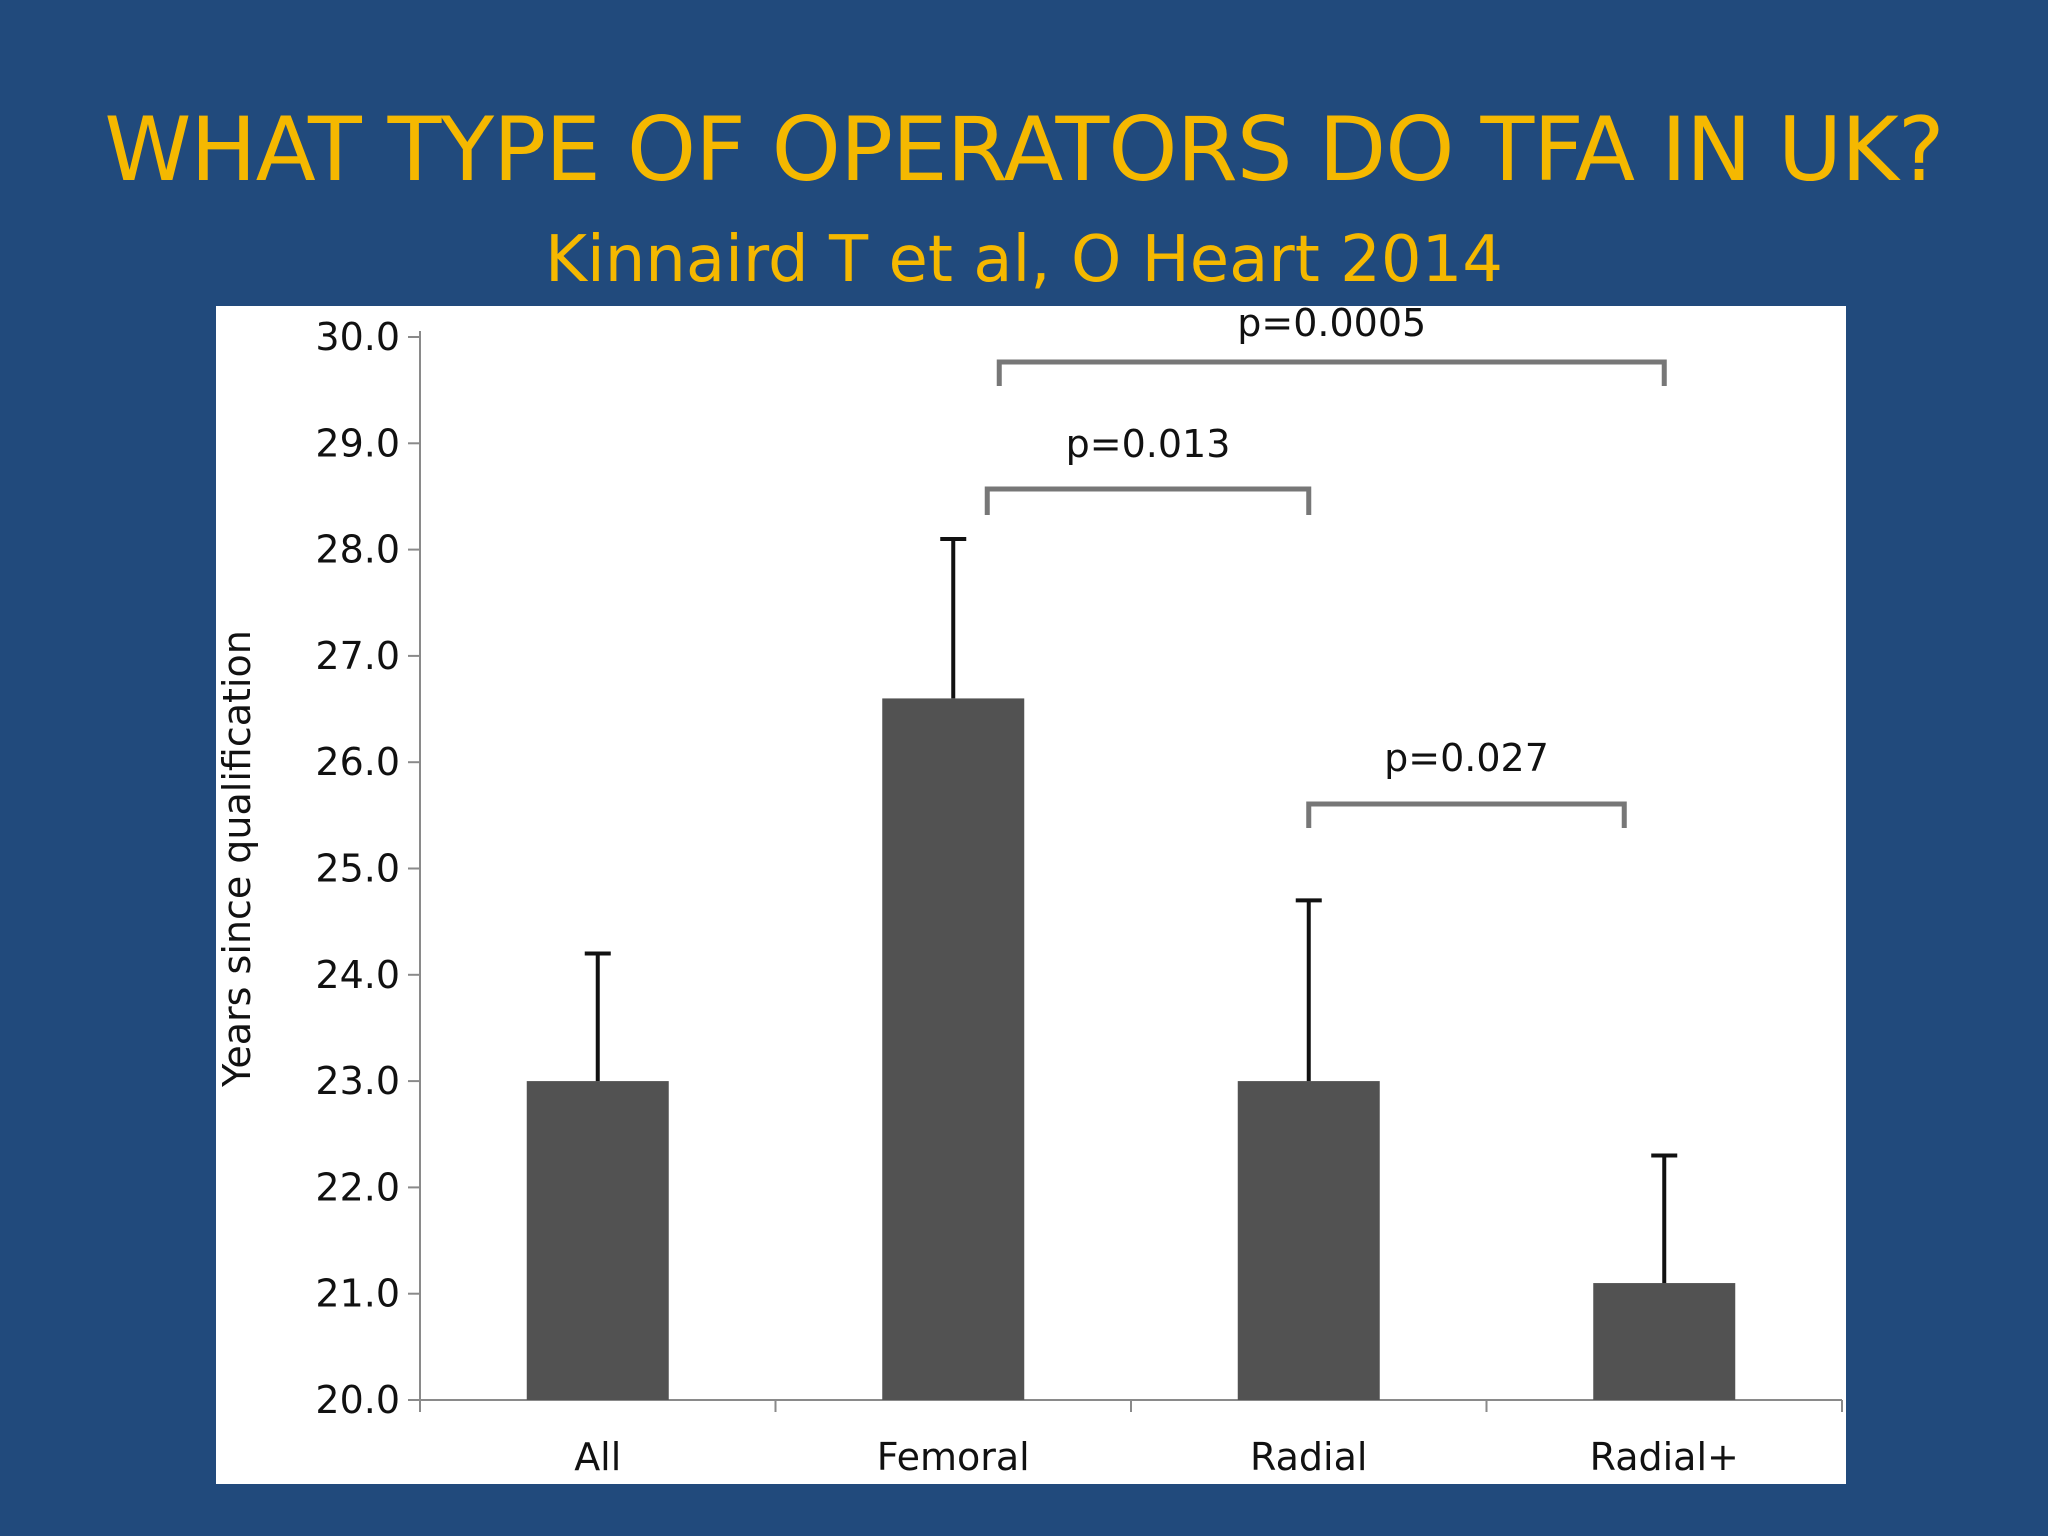  What do you see at coordinates (1466, 758) in the screenshot?
I see `significance-label: p=0.027` at bounding box center [1466, 758].